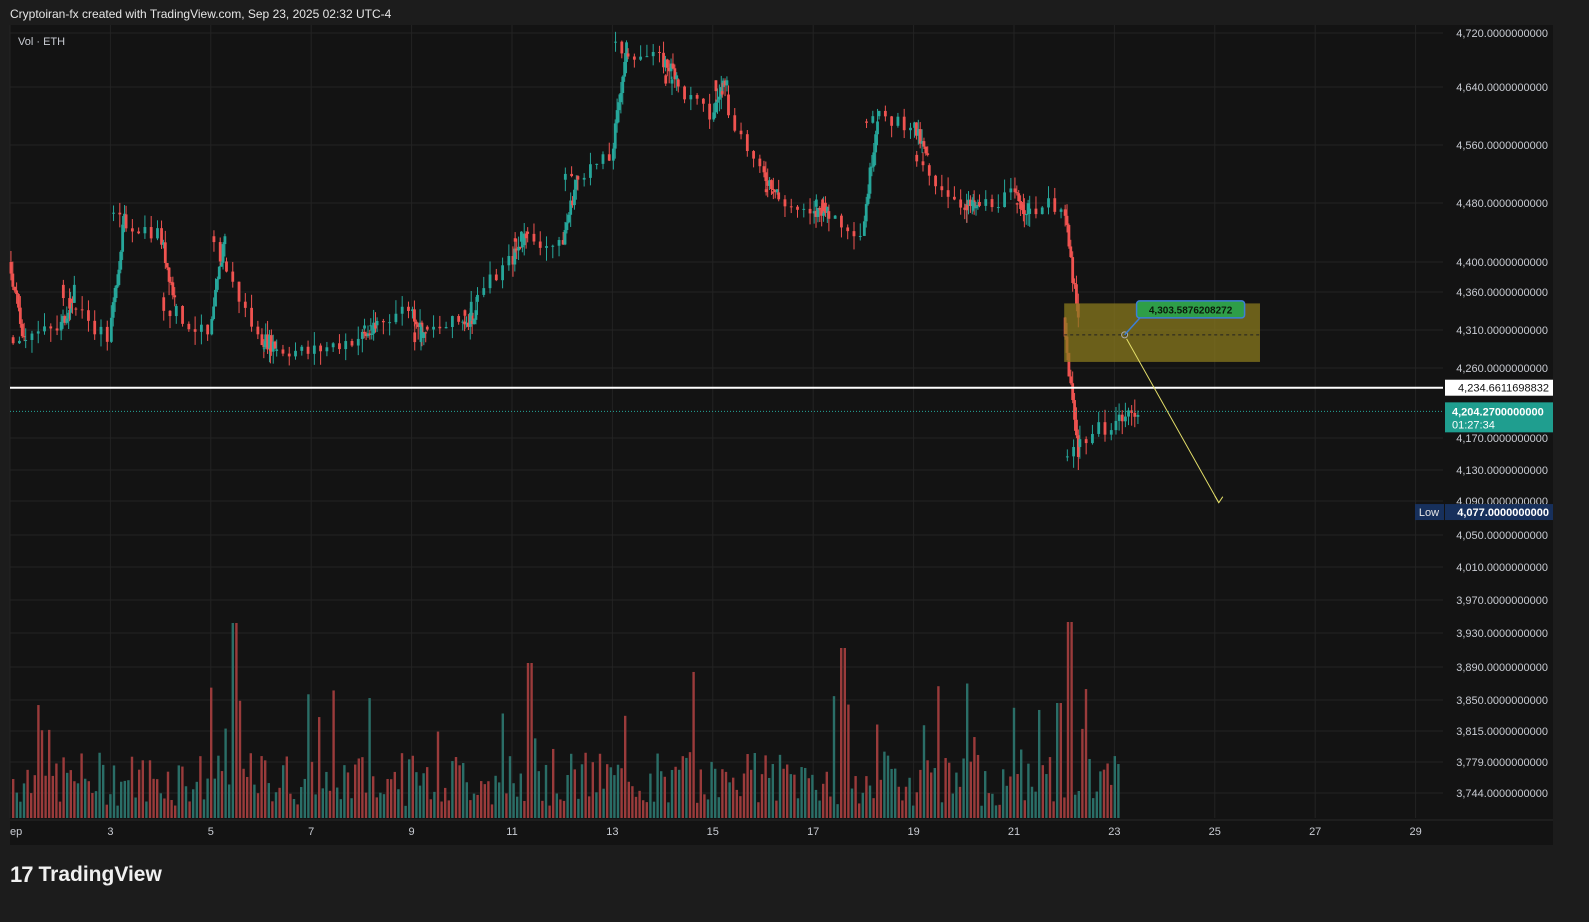 Image resolution: width=1589 pixels, height=922 pixels. I want to click on y-tick-label: 3,890.0000000000, so click(1502, 668).